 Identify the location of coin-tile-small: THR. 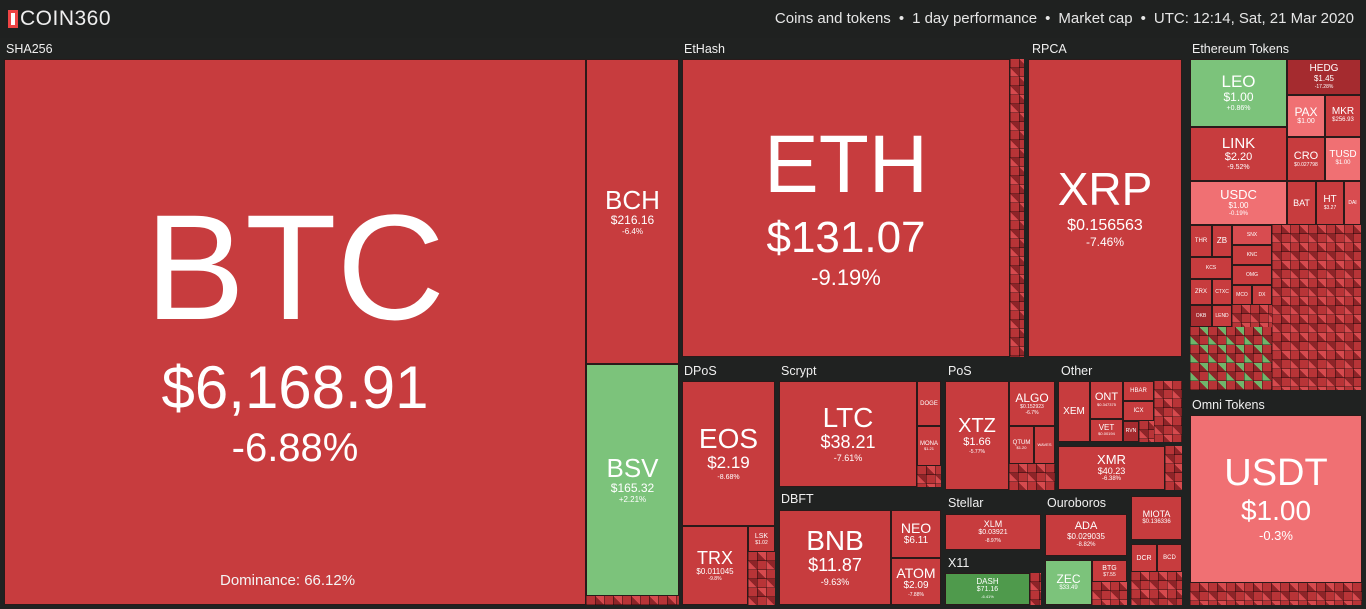
(1201, 241).